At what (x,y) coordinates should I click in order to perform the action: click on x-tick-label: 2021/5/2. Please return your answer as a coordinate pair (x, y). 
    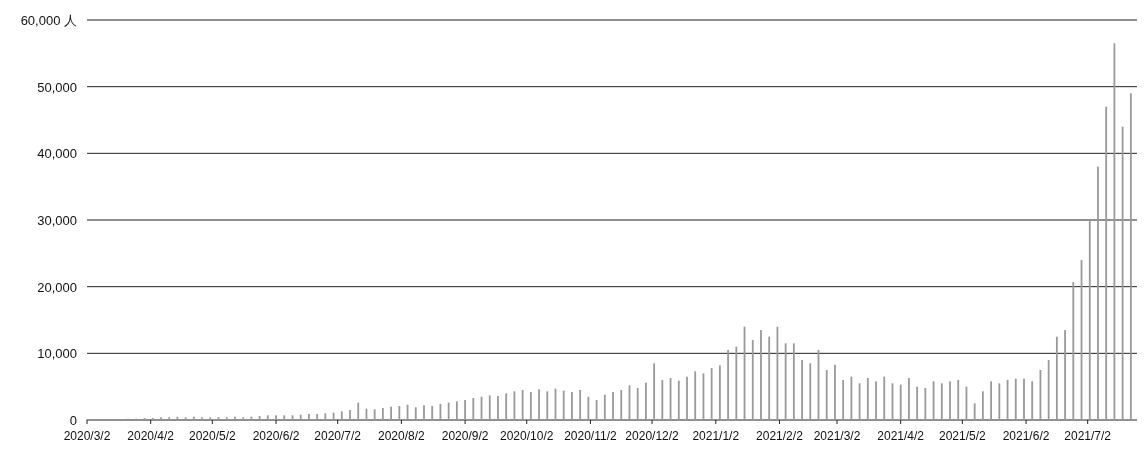
    Looking at the image, I should click on (962, 436).